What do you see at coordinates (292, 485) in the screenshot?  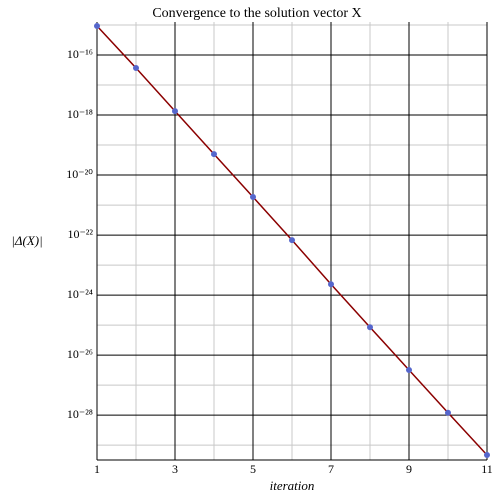 I see `x-axis-label: iteration` at bounding box center [292, 485].